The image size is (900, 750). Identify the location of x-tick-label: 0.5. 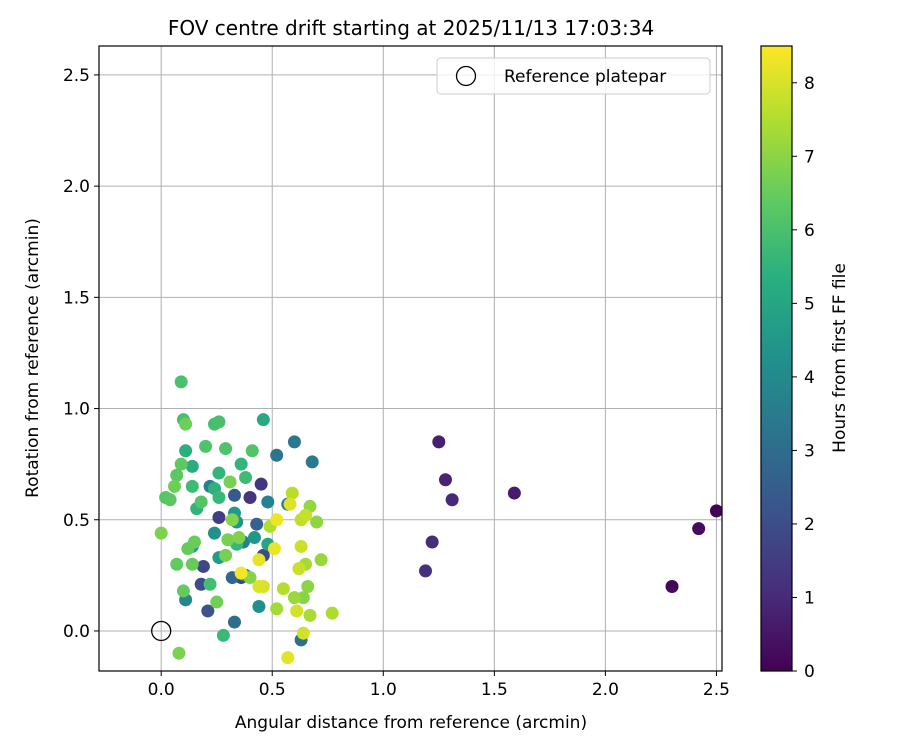
(272, 690).